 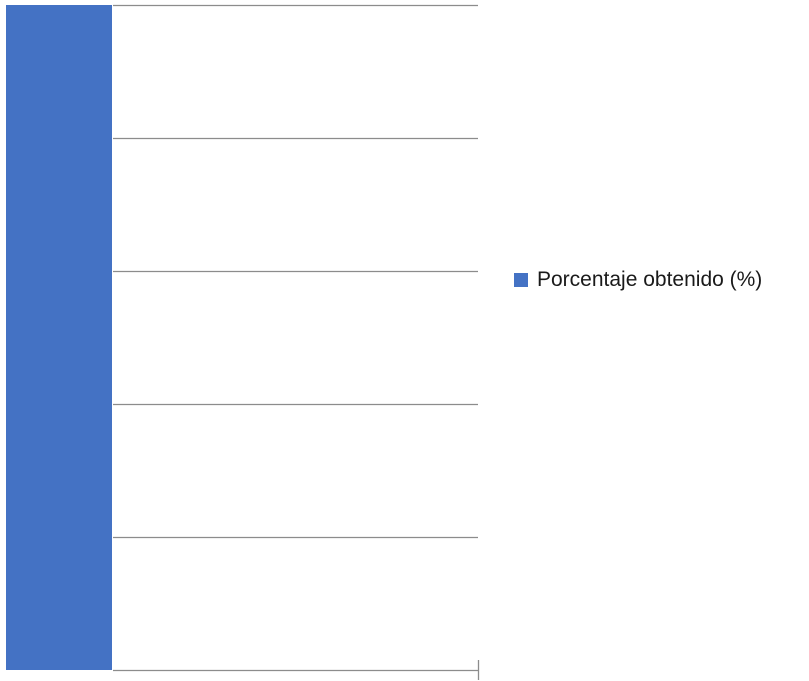 I want to click on axes, so click(x=296, y=670).